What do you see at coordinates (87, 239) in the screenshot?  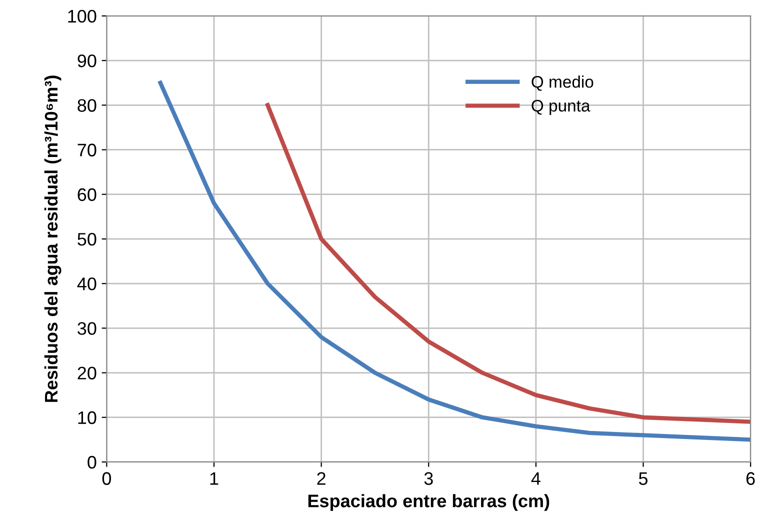 I see `y-tick-label: 50` at bounding box center [87, 239].